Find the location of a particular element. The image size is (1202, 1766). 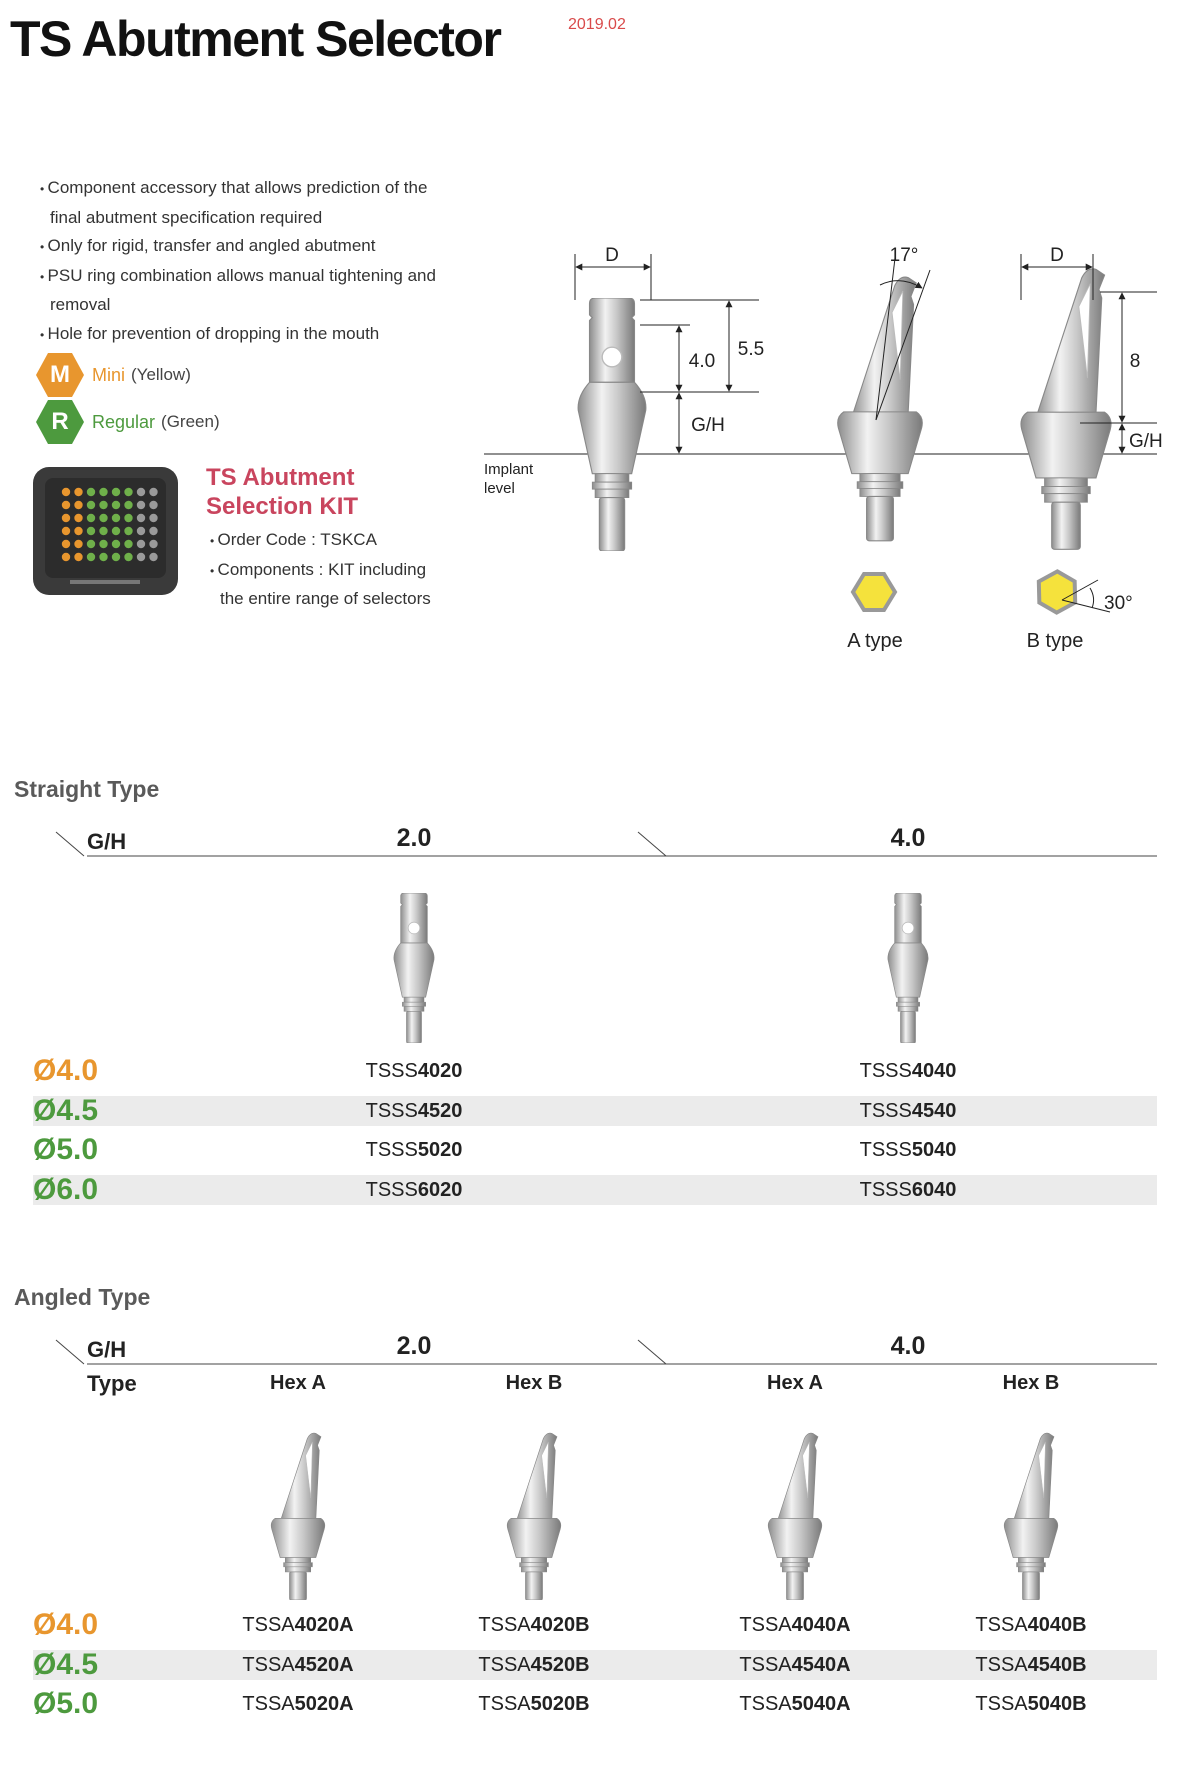

product-code: TSSS4520 is located at coordinates (414, 1111).